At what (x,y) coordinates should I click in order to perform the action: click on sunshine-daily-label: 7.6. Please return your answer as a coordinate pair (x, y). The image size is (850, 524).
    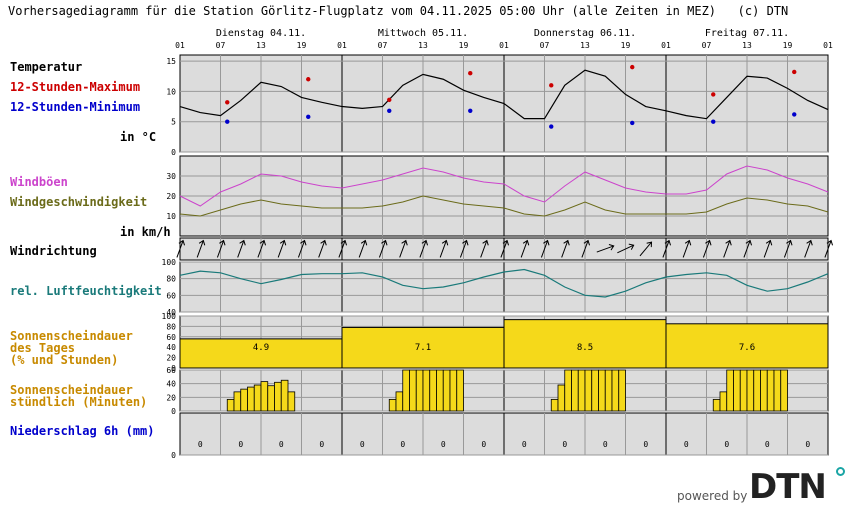
    Looking at the image, I should click on (747, 348).